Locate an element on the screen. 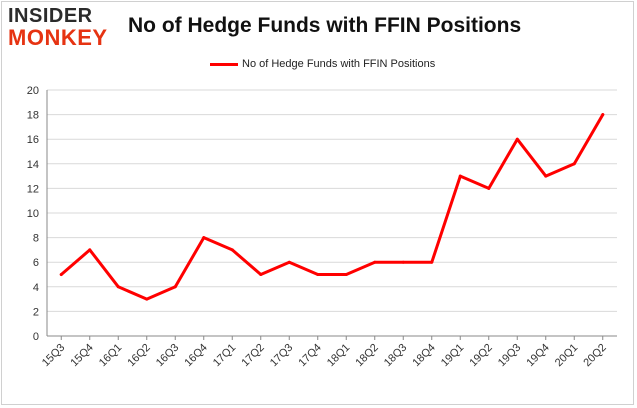 Image resolution: width=637 pixels, height=408 pixels. y-tick-label: 8 is located at coordinates (36, 239).